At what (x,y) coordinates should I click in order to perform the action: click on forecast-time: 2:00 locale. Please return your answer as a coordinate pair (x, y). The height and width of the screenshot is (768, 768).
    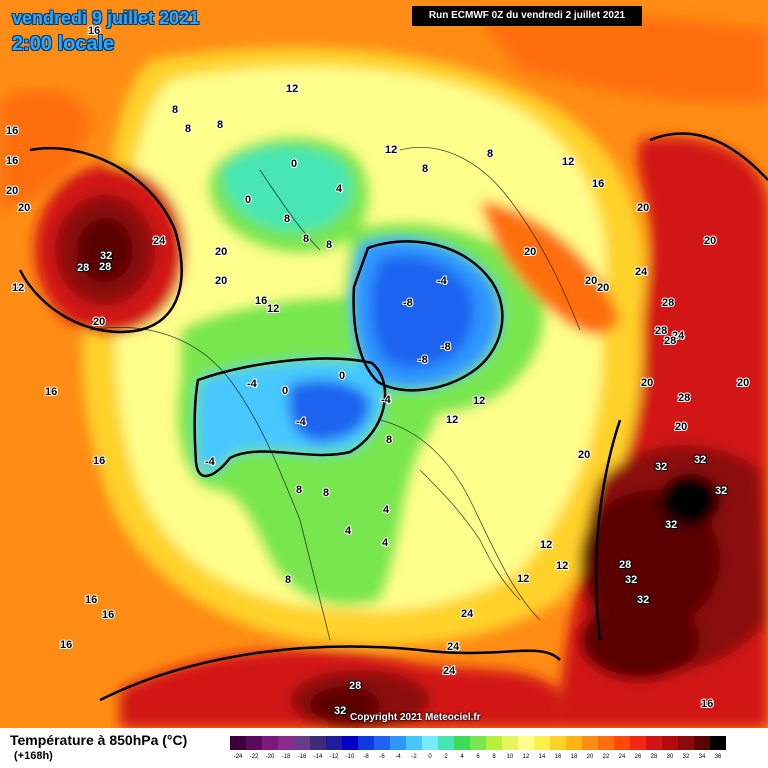
    Looking at the image, I should click on (63, 44).